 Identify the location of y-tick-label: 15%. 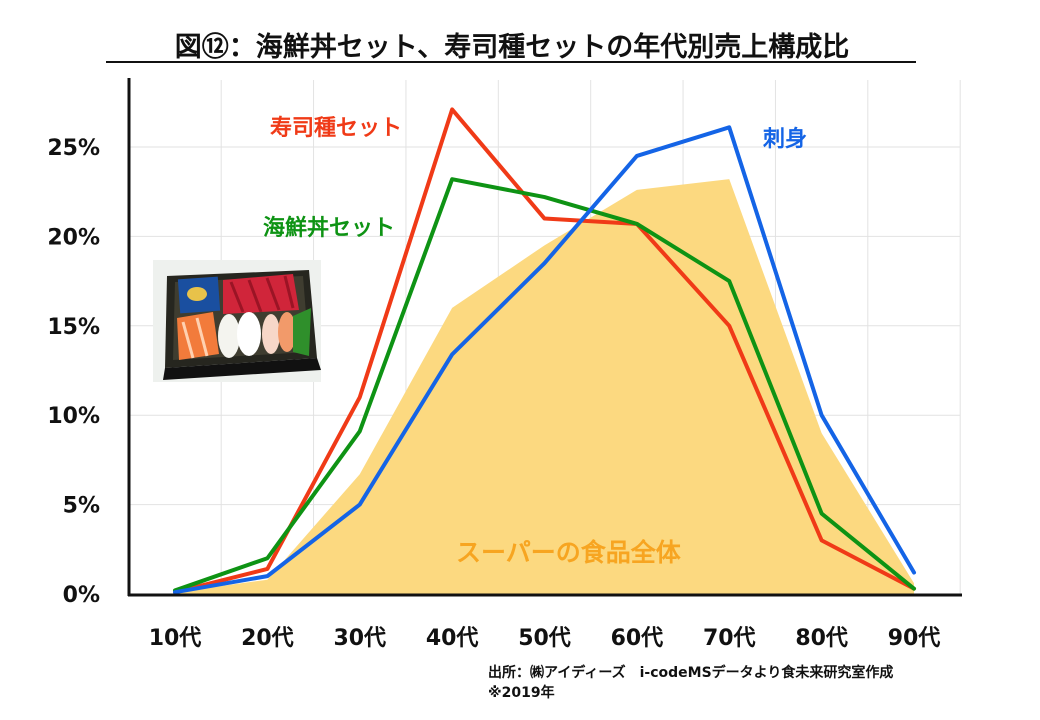
(73, 327).